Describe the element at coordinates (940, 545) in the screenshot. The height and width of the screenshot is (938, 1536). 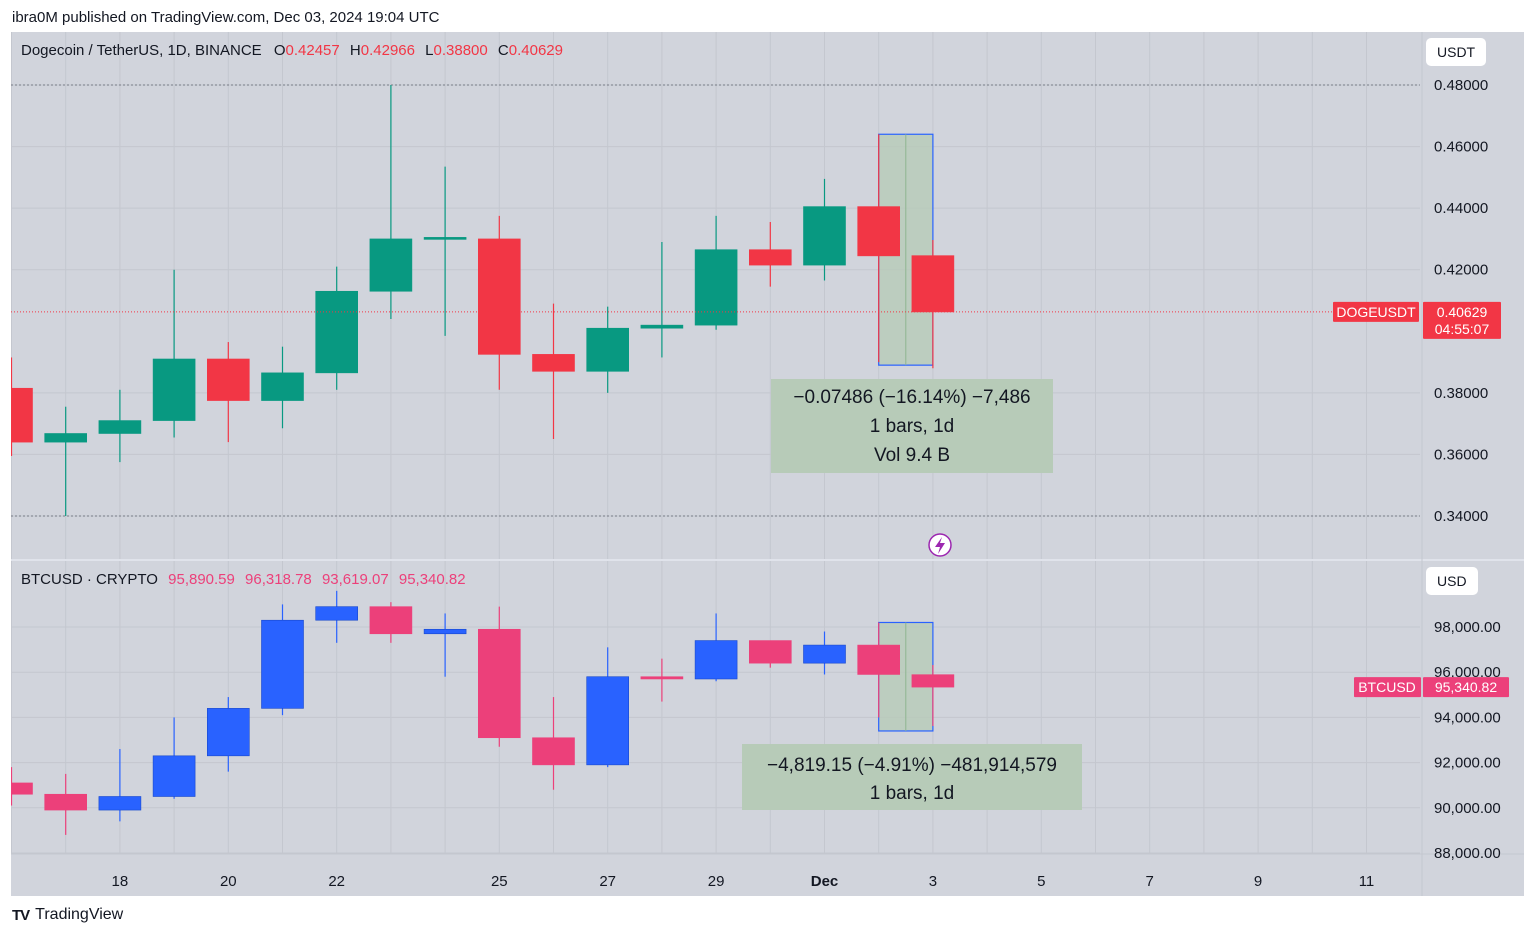
I see `lightning-icon-bolt` at that location.